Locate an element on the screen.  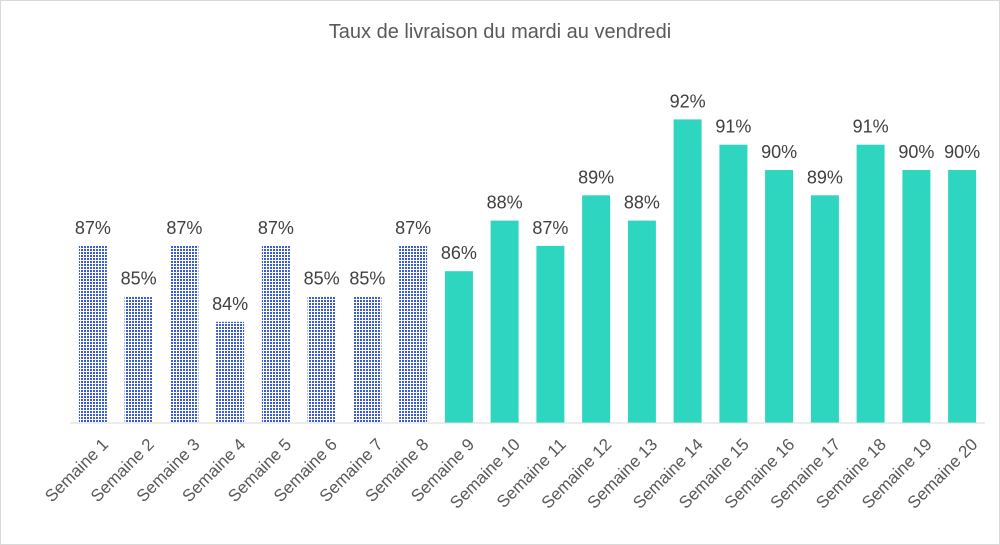
value-label-3: 87% is located at coordinates (184, 228).